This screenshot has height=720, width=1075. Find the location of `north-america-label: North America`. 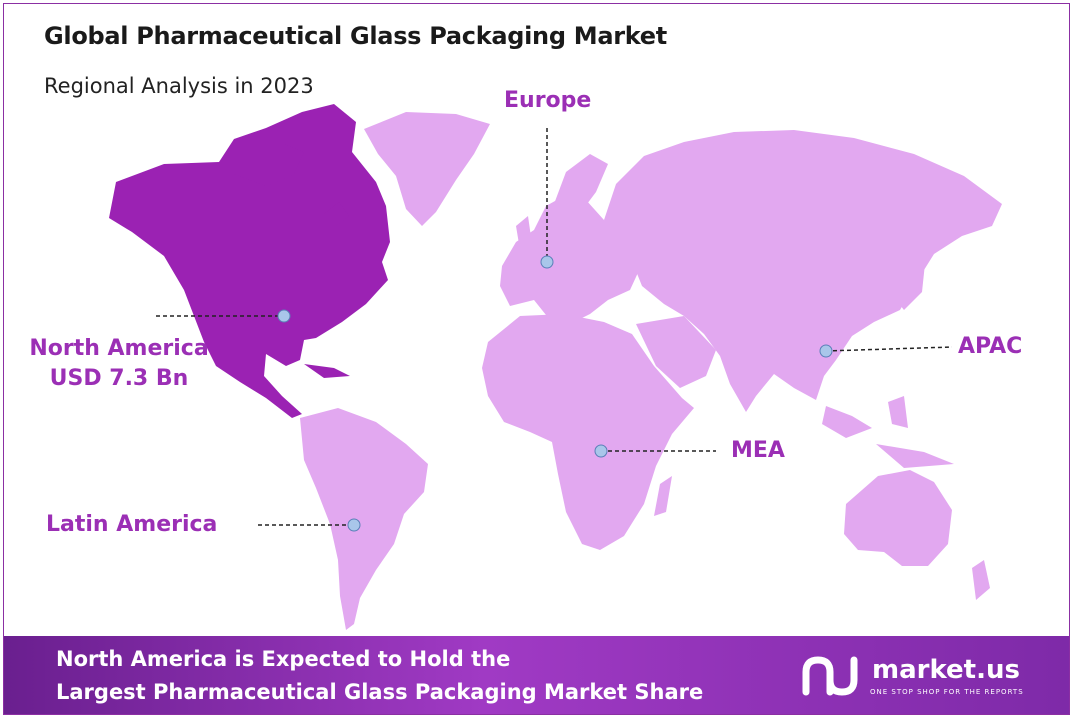

north-america-label: North America is located at coordinates (119, 348).